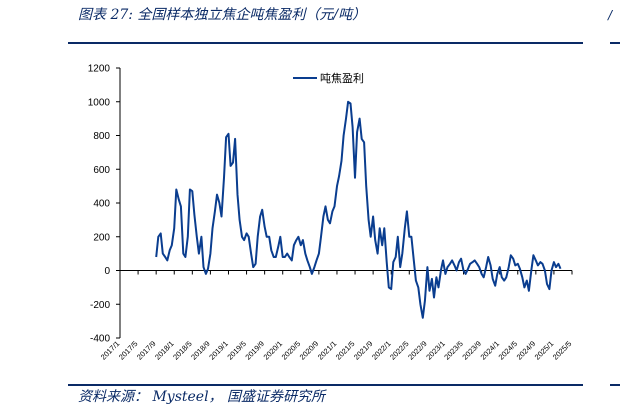  I want to click on source-rule, so click(325, 385).